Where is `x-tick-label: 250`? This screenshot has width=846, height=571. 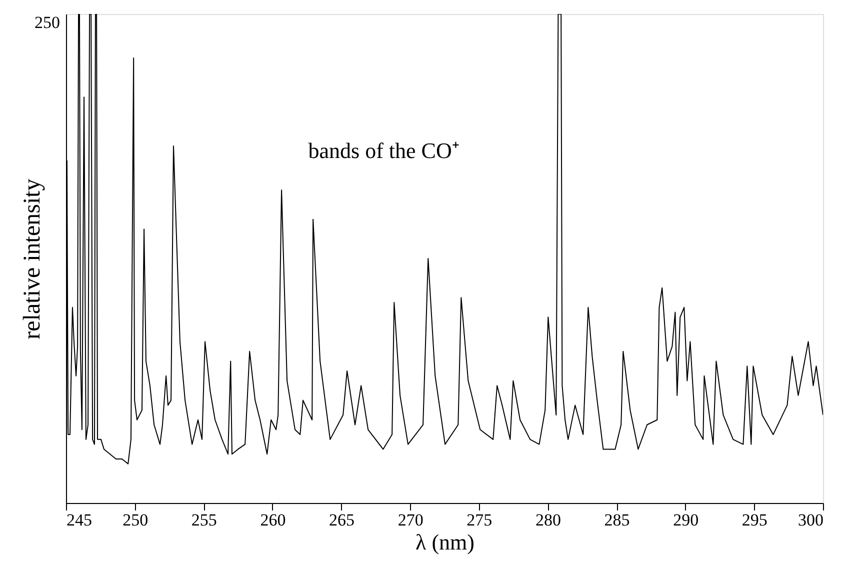
x-tick-label: 250 is located at coordinates (135, 520).